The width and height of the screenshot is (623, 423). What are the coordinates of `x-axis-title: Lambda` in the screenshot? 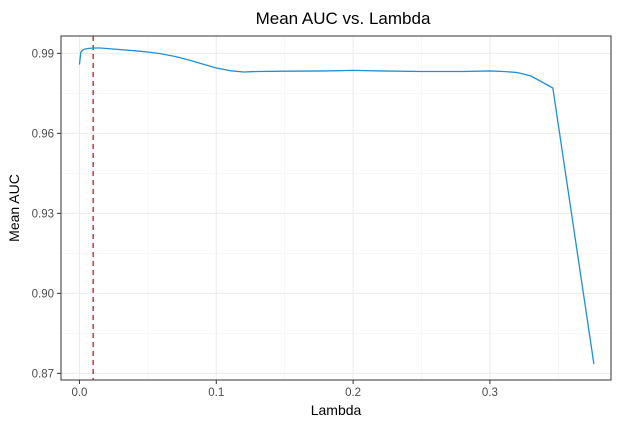 It's located at (336, 410).